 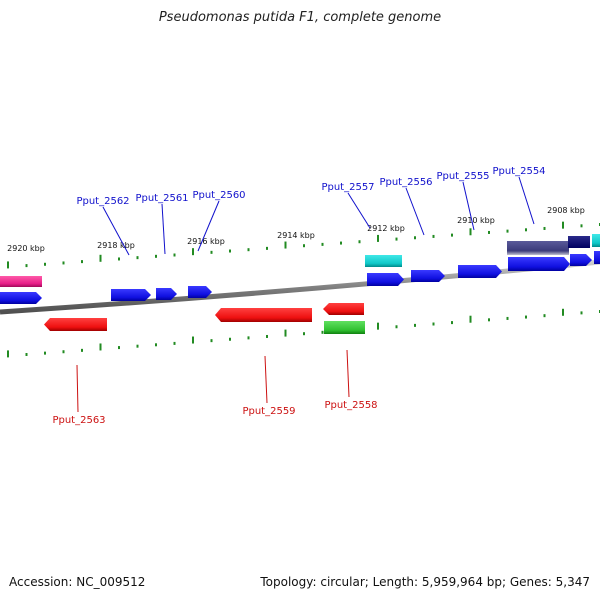 I want to click on page-title: Pseudomonas putida F1, complete genome, so click(x=300, y=17).